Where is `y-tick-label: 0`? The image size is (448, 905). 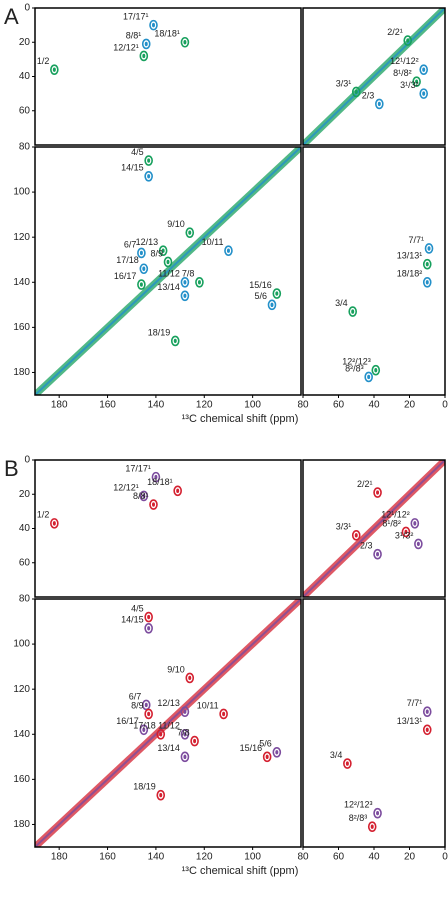 y-tick-label: 0 is located at coordinates (27, 460).